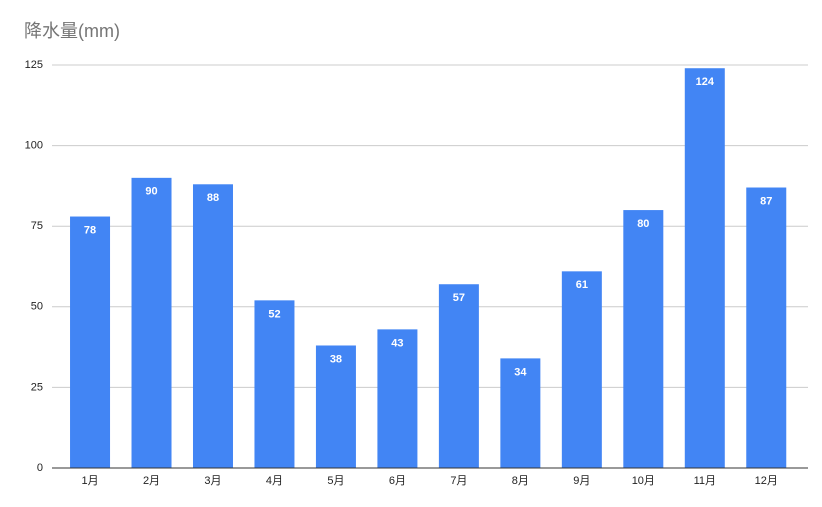 The image size is (822, 507). What do you see at coordinates (335, 481) in the screenshot?
I see `x-tick-label: 5月` at bounding box center [335, 481].